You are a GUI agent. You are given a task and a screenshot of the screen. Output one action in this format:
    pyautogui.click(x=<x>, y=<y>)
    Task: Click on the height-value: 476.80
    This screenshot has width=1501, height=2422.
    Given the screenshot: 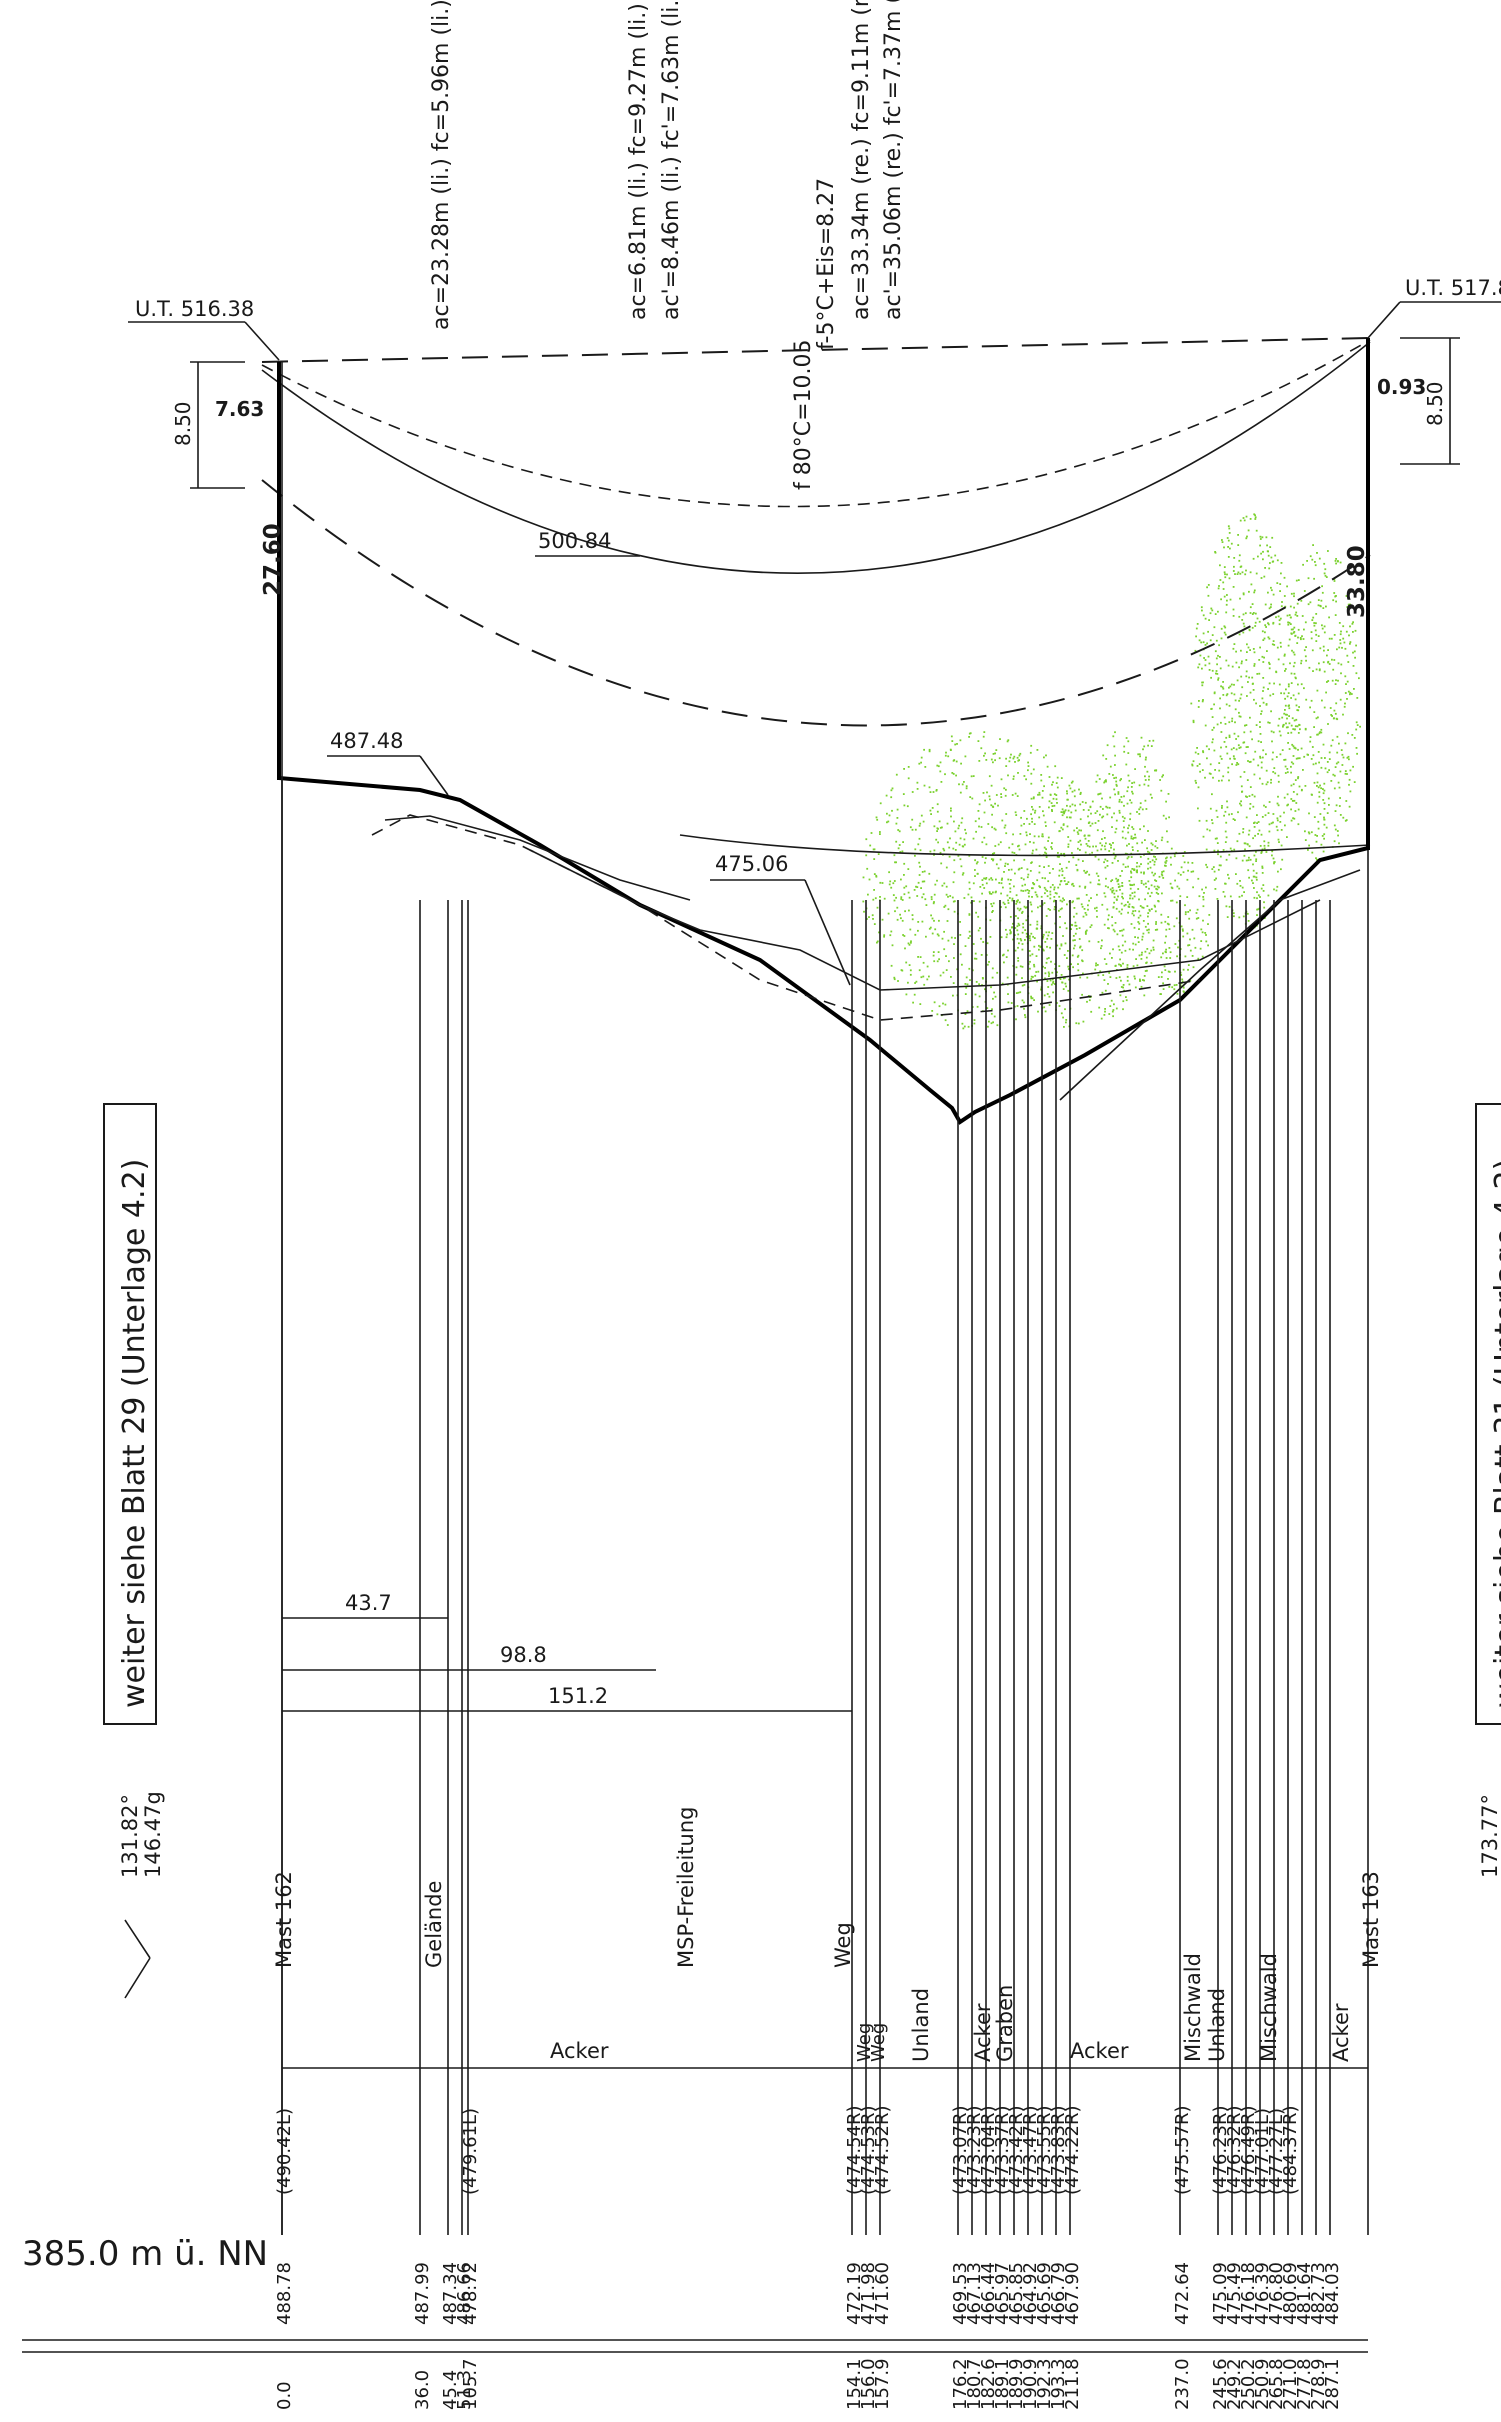 What is the action you would take?
    pyautogui.click(x=1276, y=2293)
    